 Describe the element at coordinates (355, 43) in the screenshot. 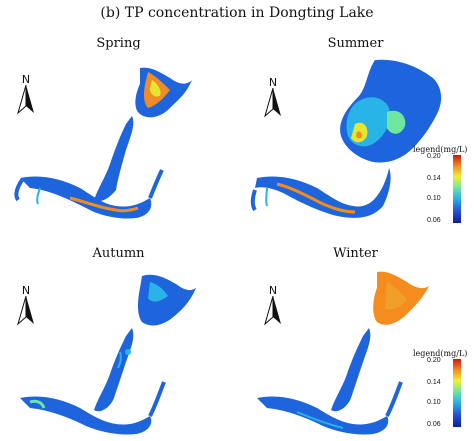

I see `panel-title-summer: Summer` at that location.